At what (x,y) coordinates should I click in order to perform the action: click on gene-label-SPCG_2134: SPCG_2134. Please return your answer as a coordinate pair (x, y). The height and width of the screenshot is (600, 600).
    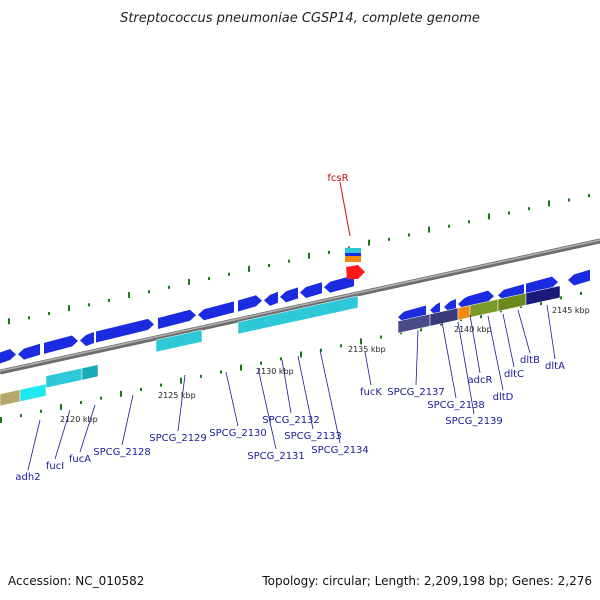
    Looking at the image, I should click on (340, 450).